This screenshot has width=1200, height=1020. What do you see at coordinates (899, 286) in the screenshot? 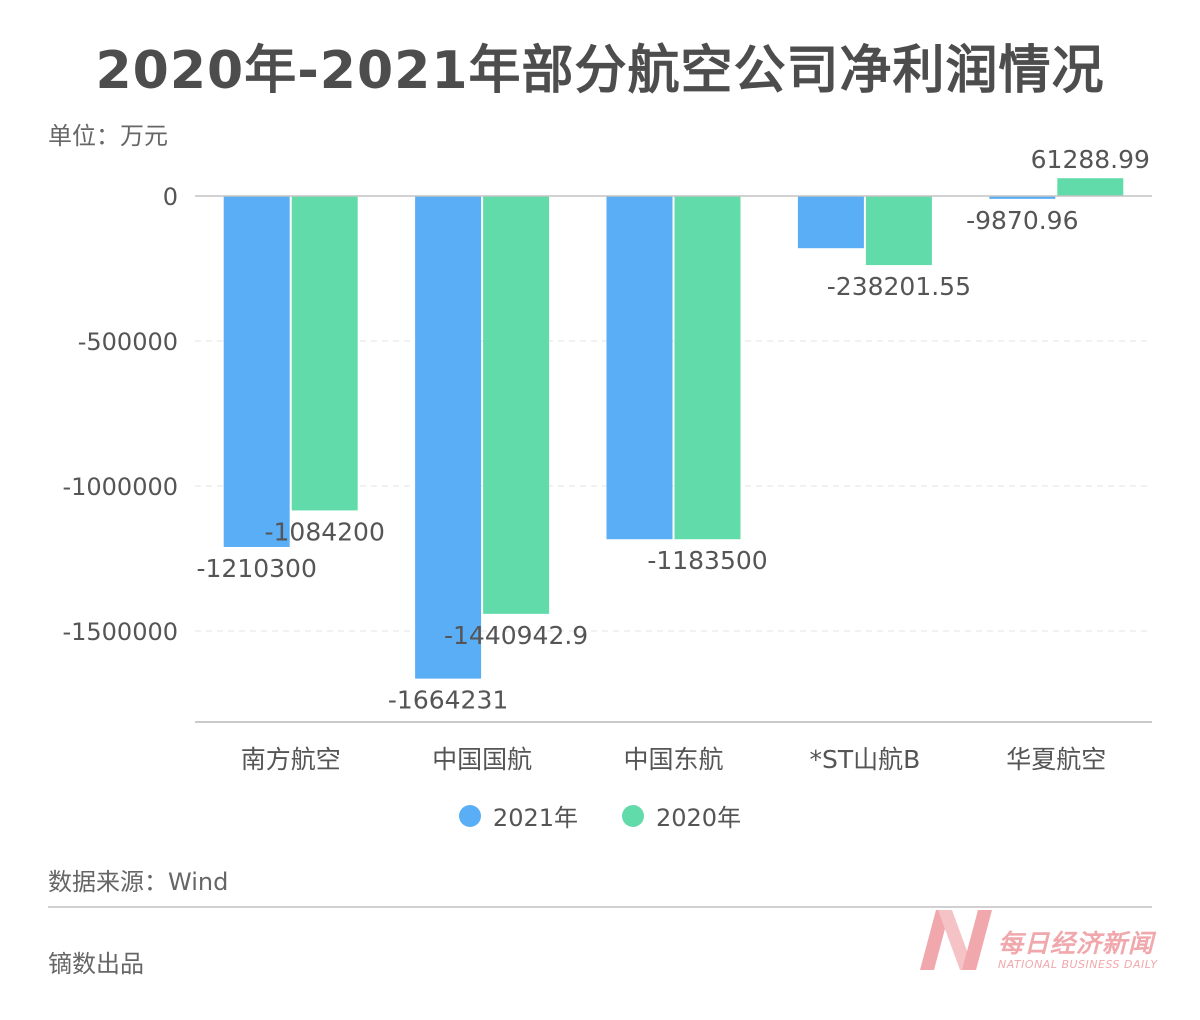
I see `data-label: -238201.55` at bounding box center [899, 286].